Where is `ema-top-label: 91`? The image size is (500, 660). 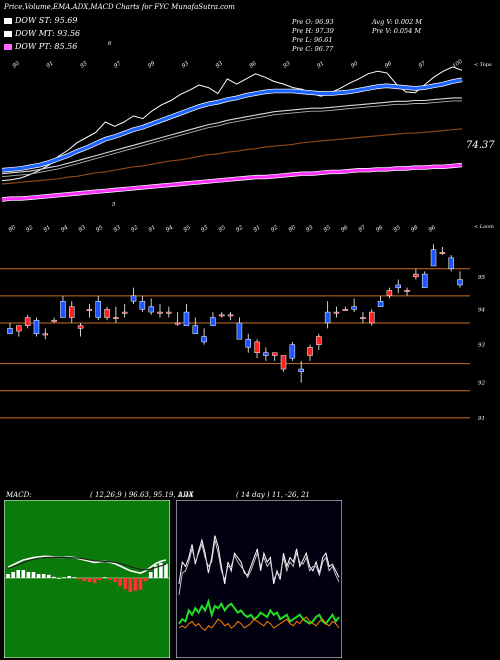 ema-top-label: 91 is located at coordinates (320, 65).